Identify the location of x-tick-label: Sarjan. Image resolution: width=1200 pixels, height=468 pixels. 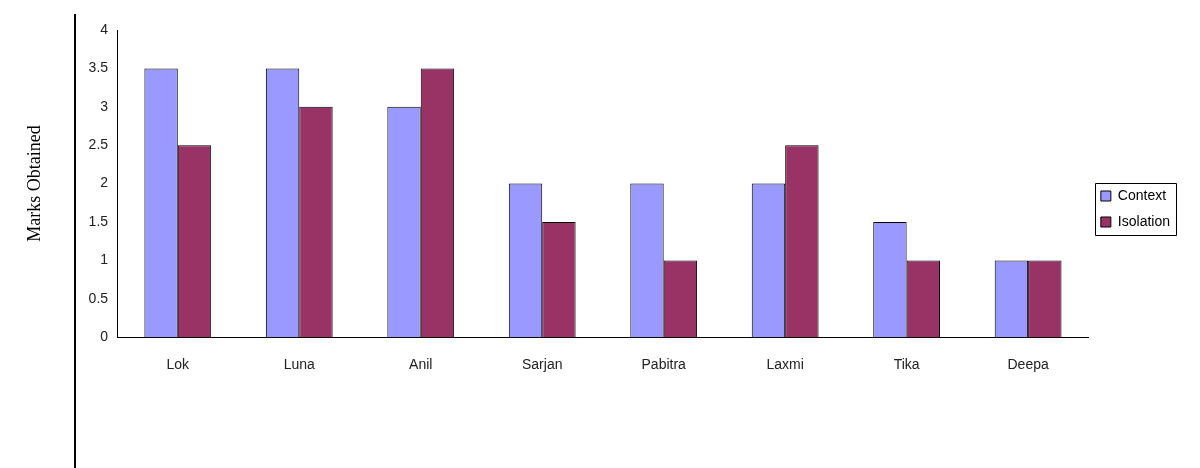
(542, 364).